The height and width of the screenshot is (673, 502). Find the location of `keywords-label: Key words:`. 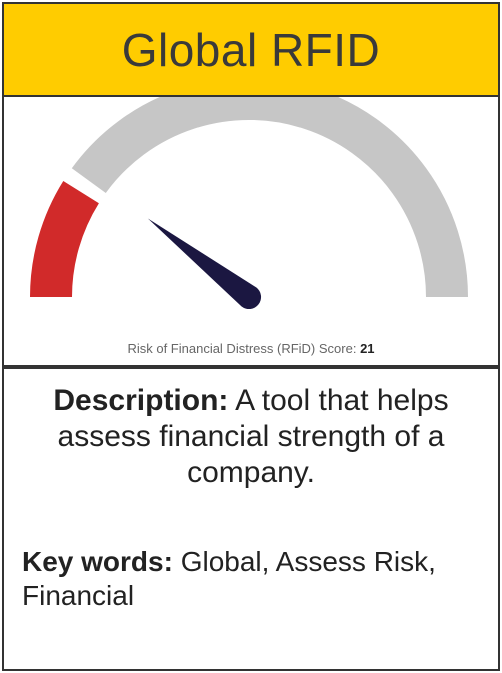

keywords-label: Key words: is located at coordinates (97, 561).